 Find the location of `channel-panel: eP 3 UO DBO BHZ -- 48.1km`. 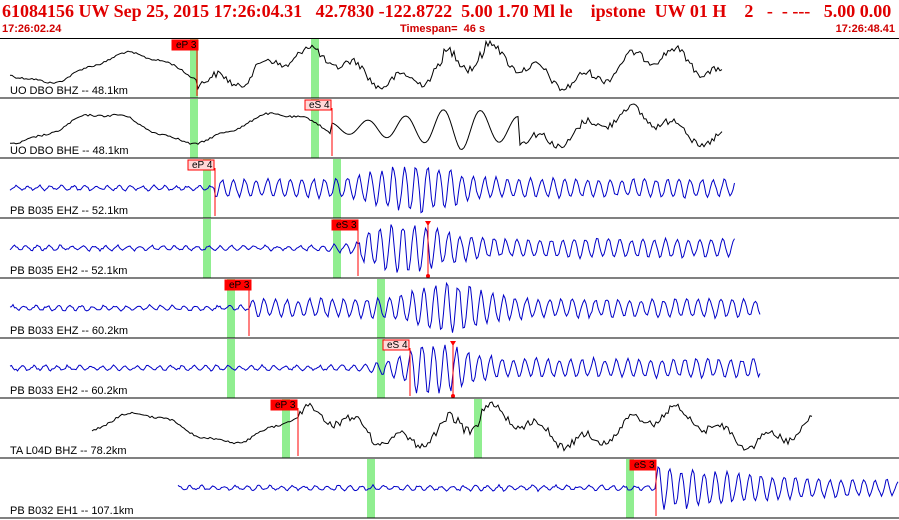

channel-panel: eP 3 UO DBO BHZ -- 48.1km is located at coordinates (449, 69).